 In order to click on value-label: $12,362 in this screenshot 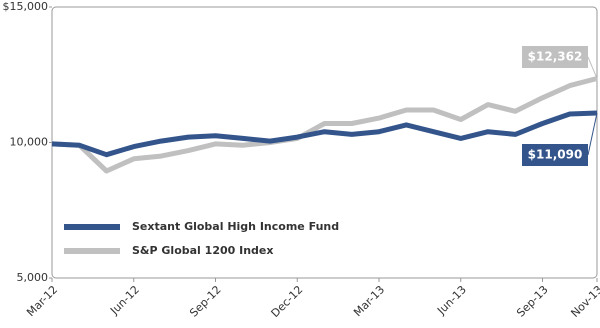, I will do `click(555, 57)`.